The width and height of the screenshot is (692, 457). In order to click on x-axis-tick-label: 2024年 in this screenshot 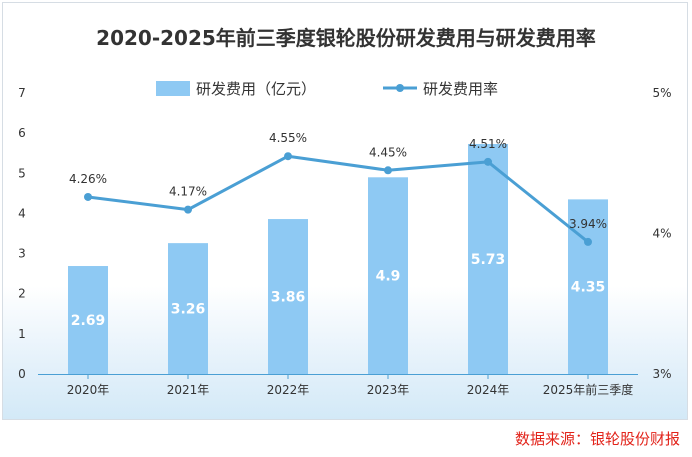, I will do `click(488, 390)`.